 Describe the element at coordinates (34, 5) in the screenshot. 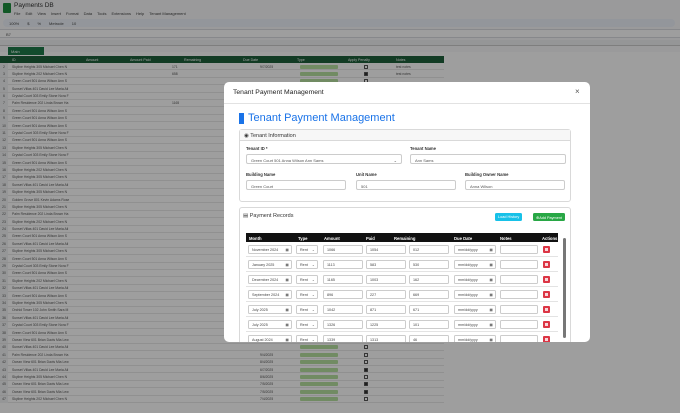

I see `doc-title: Payments DB` at that location.